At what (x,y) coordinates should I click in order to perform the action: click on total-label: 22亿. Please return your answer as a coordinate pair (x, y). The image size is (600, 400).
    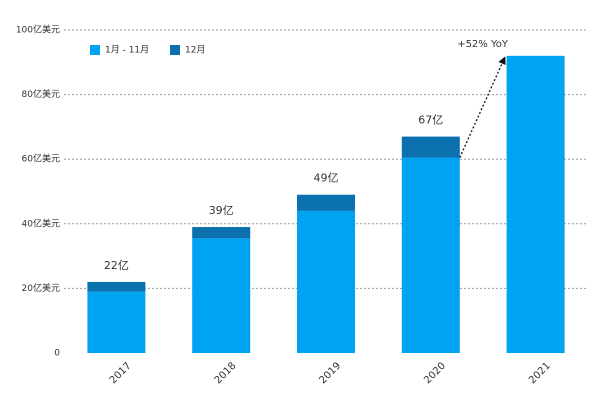
    Looking at the image, I should click on (116, 265).